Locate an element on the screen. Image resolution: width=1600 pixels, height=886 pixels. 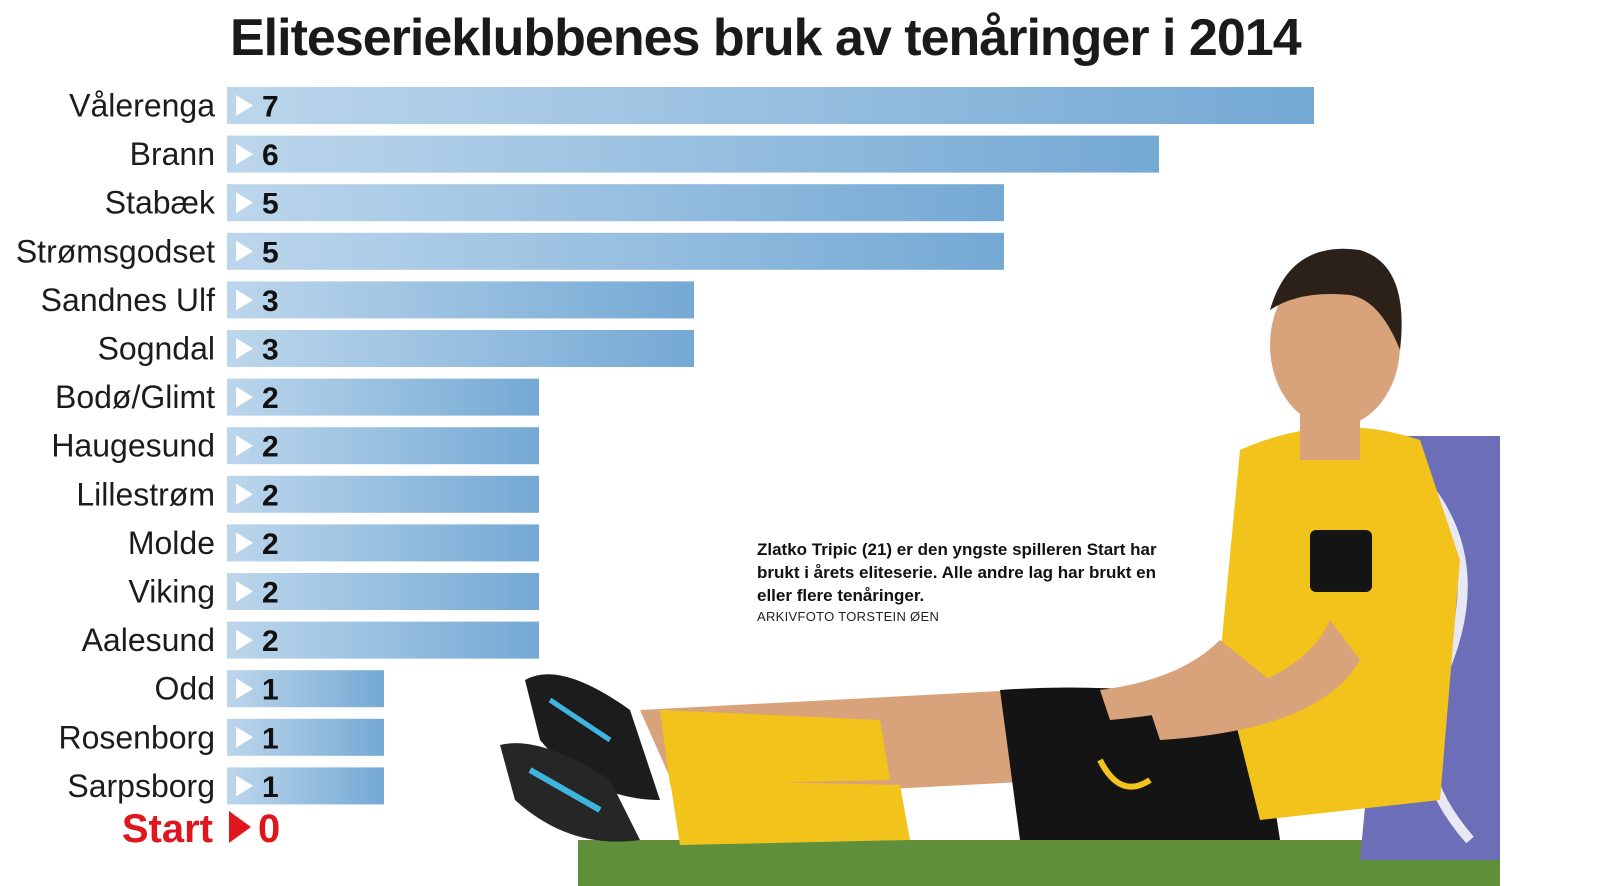
player-jersey is located at coordinates (1340, 623).